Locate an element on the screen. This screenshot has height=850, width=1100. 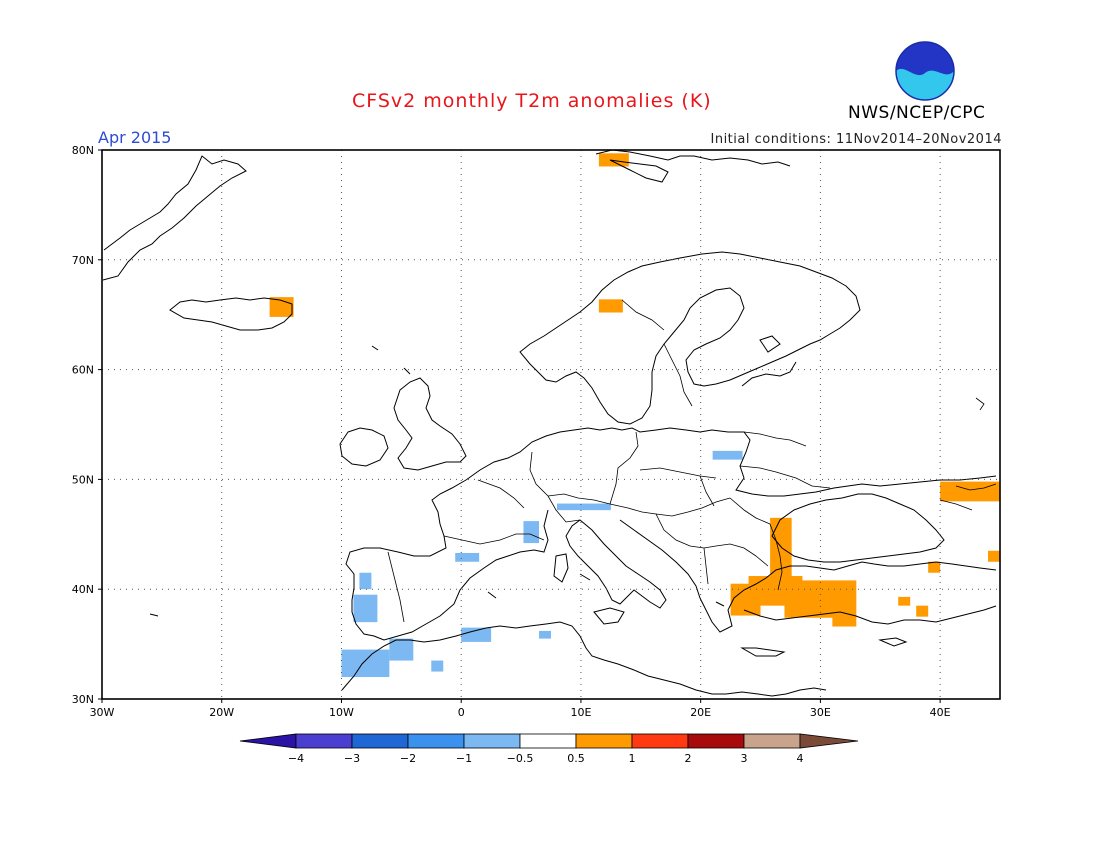
lon-tick-label: 10W is located at coordinates (341, 712).